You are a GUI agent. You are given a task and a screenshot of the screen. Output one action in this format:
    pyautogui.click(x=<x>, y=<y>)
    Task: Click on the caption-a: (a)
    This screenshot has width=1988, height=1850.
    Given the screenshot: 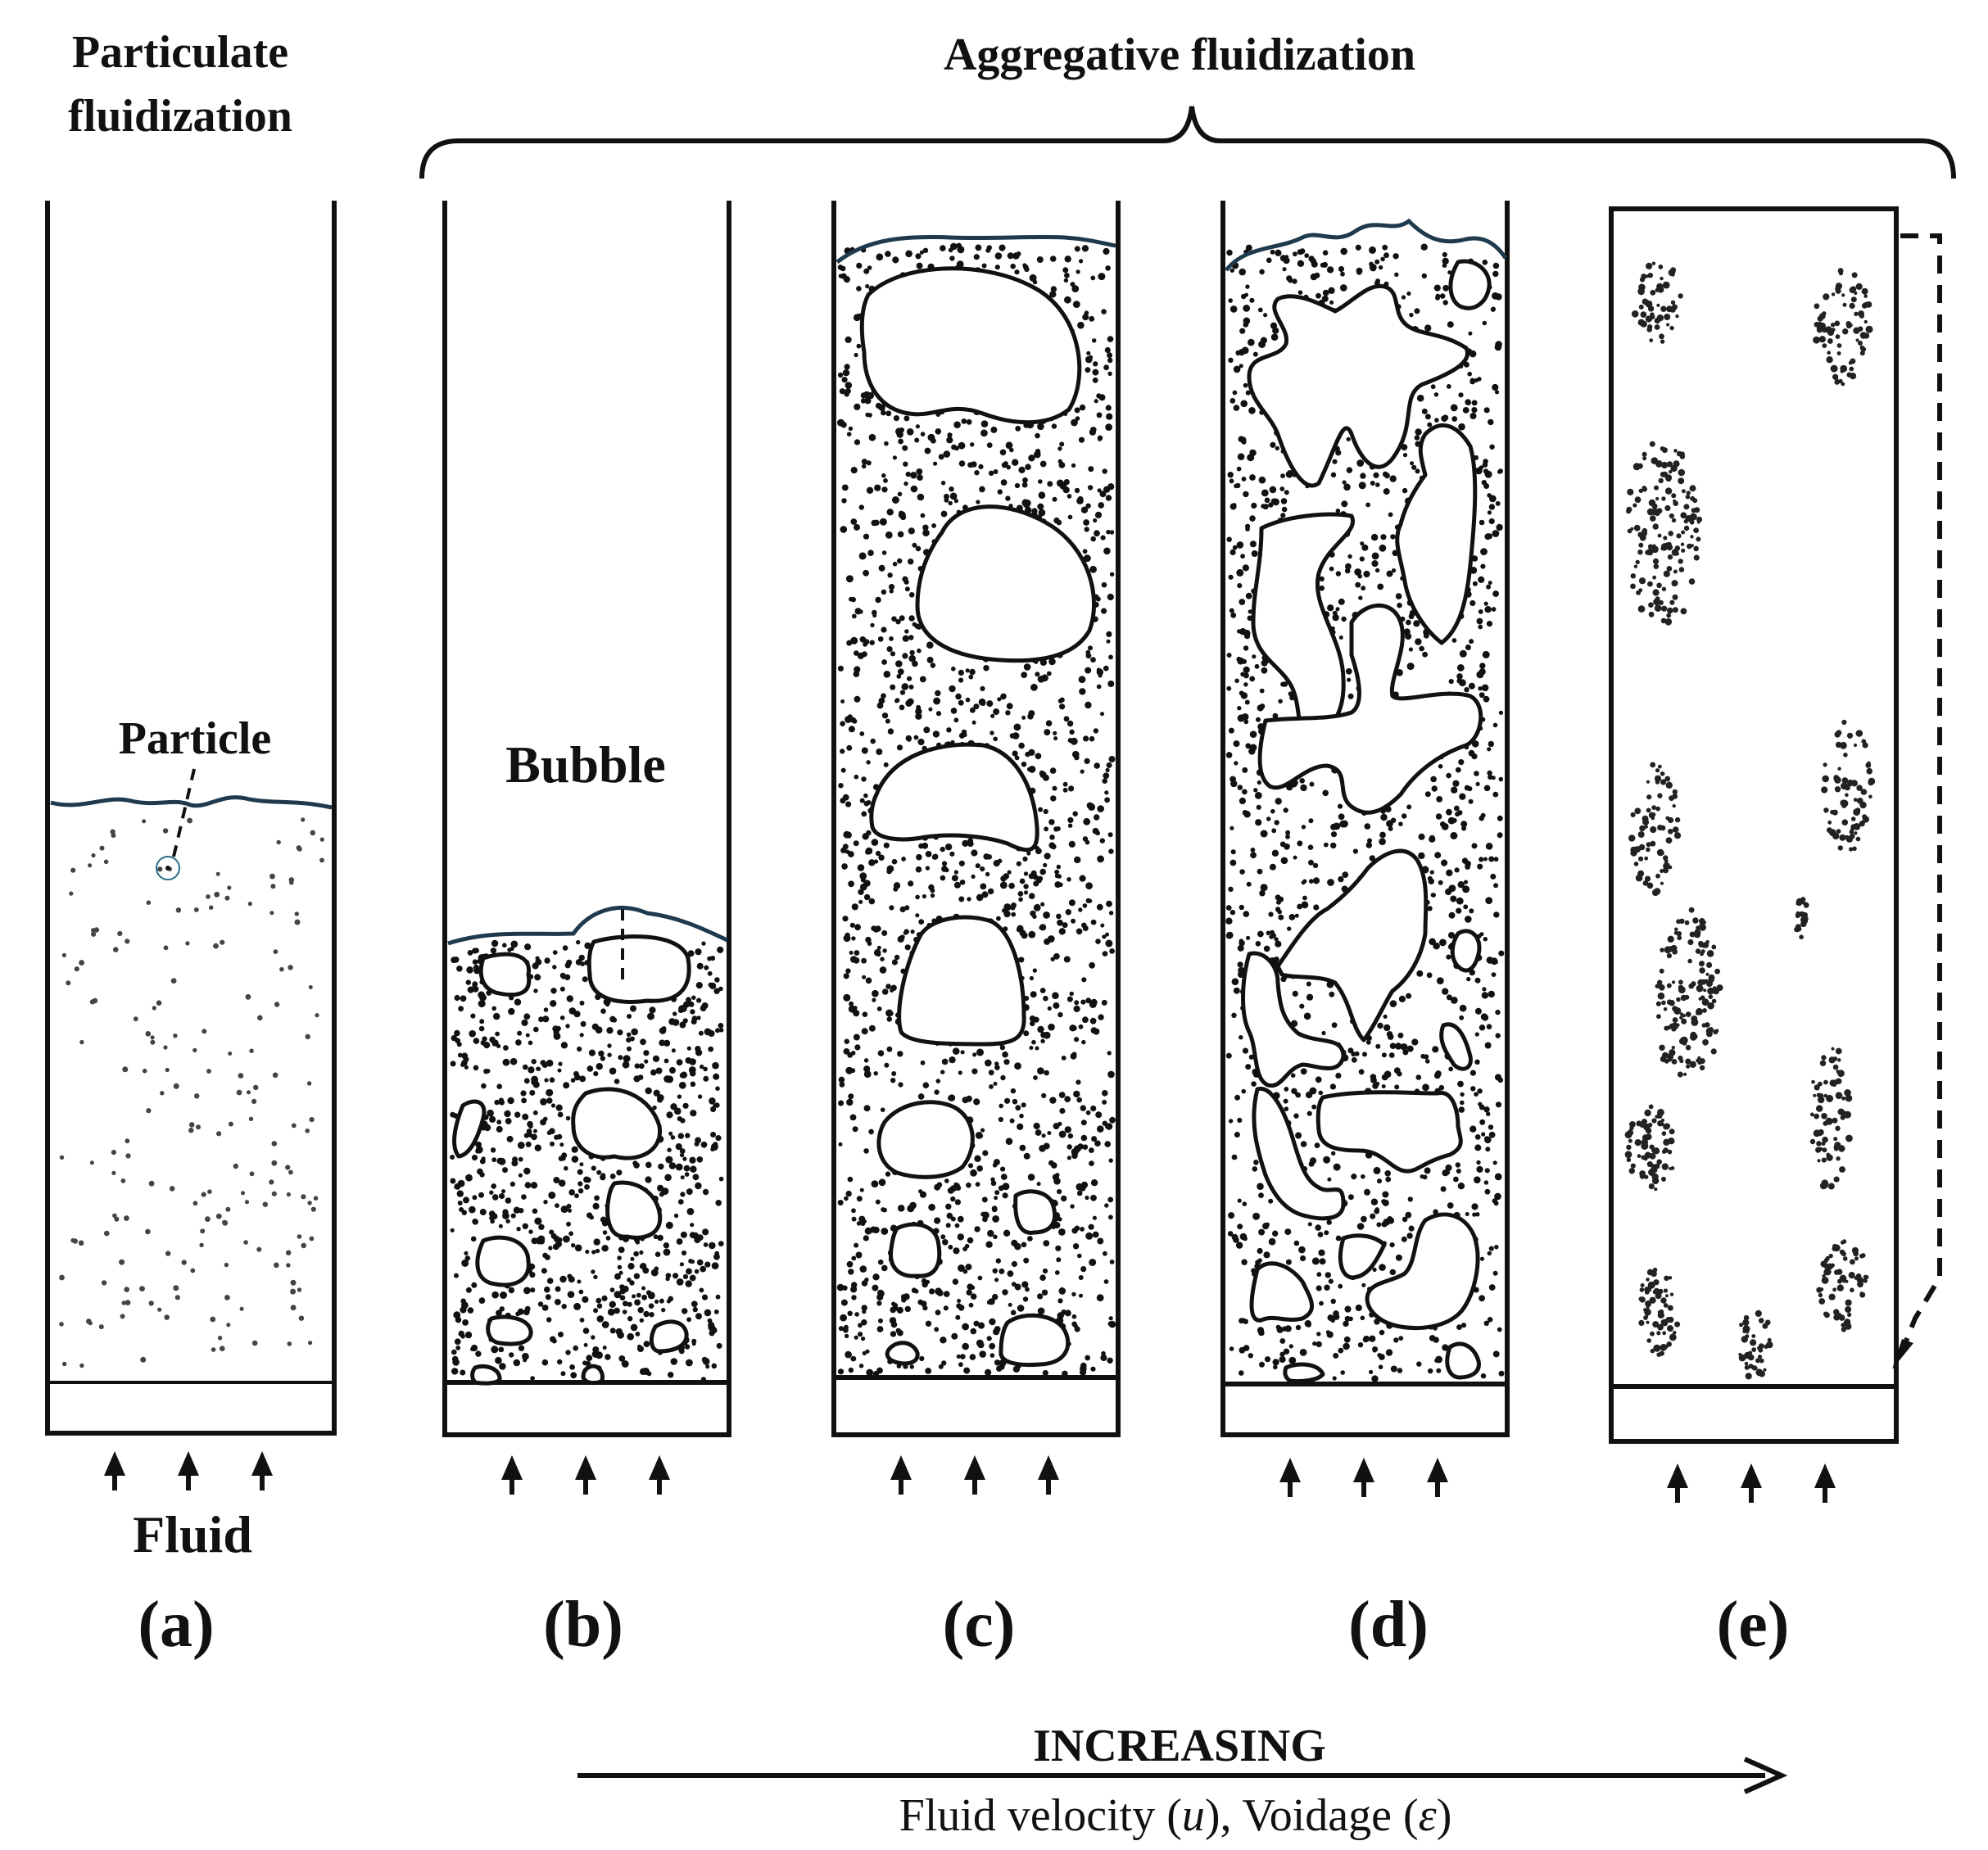 What is the action you would take?
    pyautogui.click(x=176, y=1625)
    